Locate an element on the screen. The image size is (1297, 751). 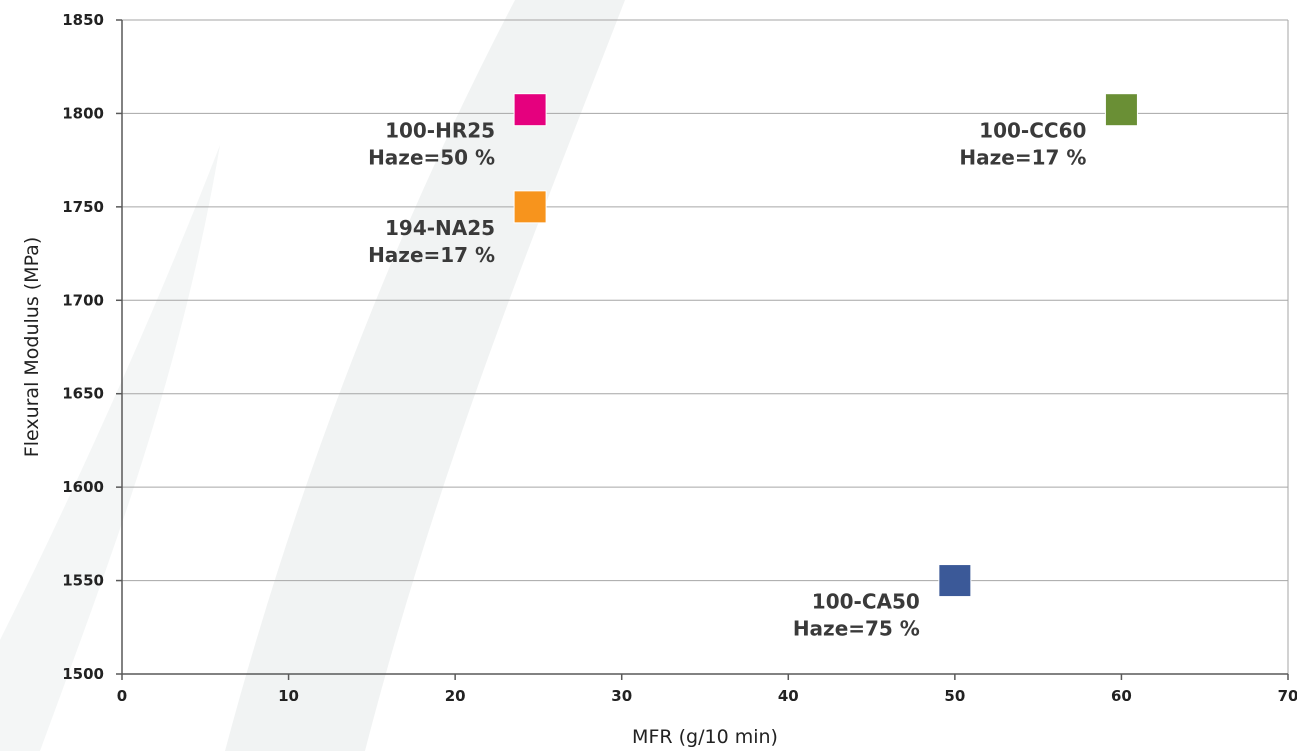
x-tick-label: 0 is located at coordinates (122, 696).